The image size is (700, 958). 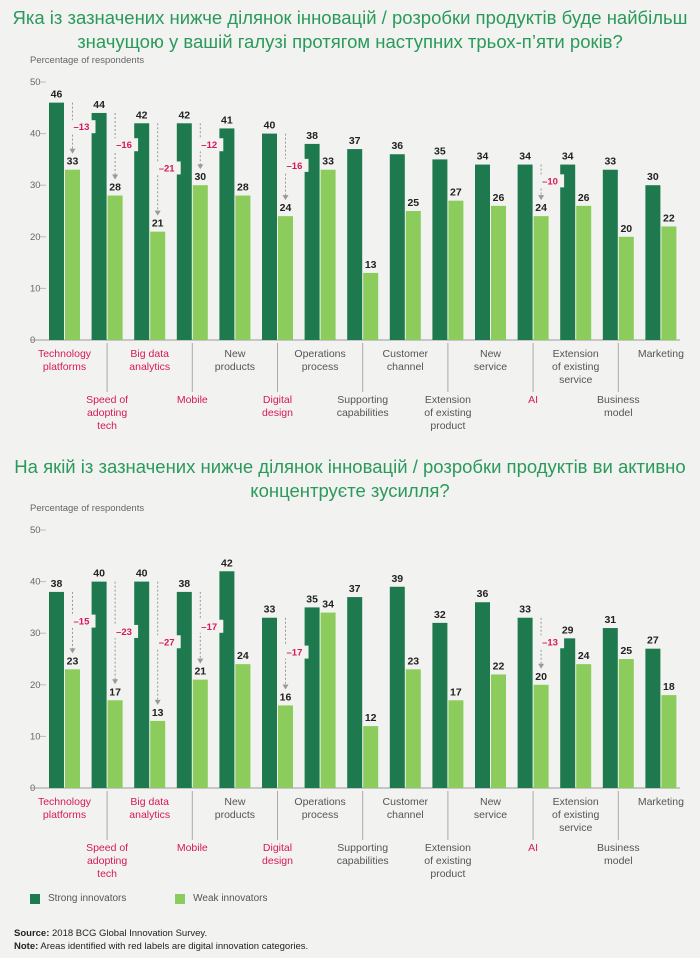 I want to click on y-tick-label: 10, so click(x=35, y=288).